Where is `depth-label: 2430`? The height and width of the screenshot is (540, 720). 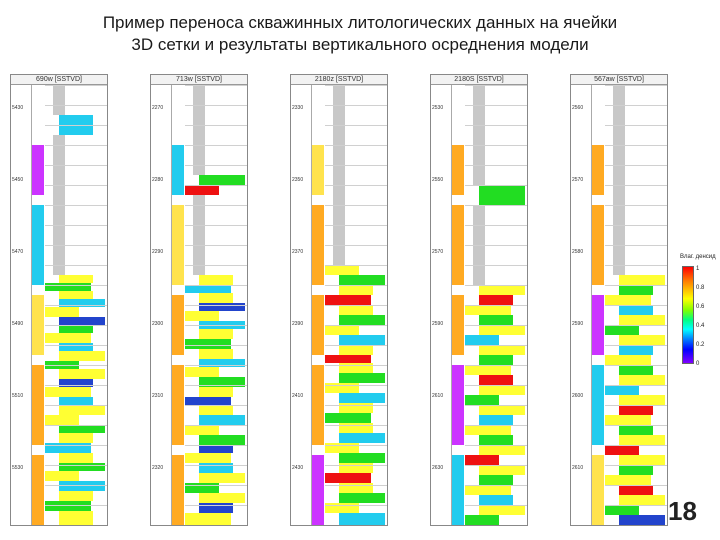
depth-label: 2430 is located at coordinates (298, 468).